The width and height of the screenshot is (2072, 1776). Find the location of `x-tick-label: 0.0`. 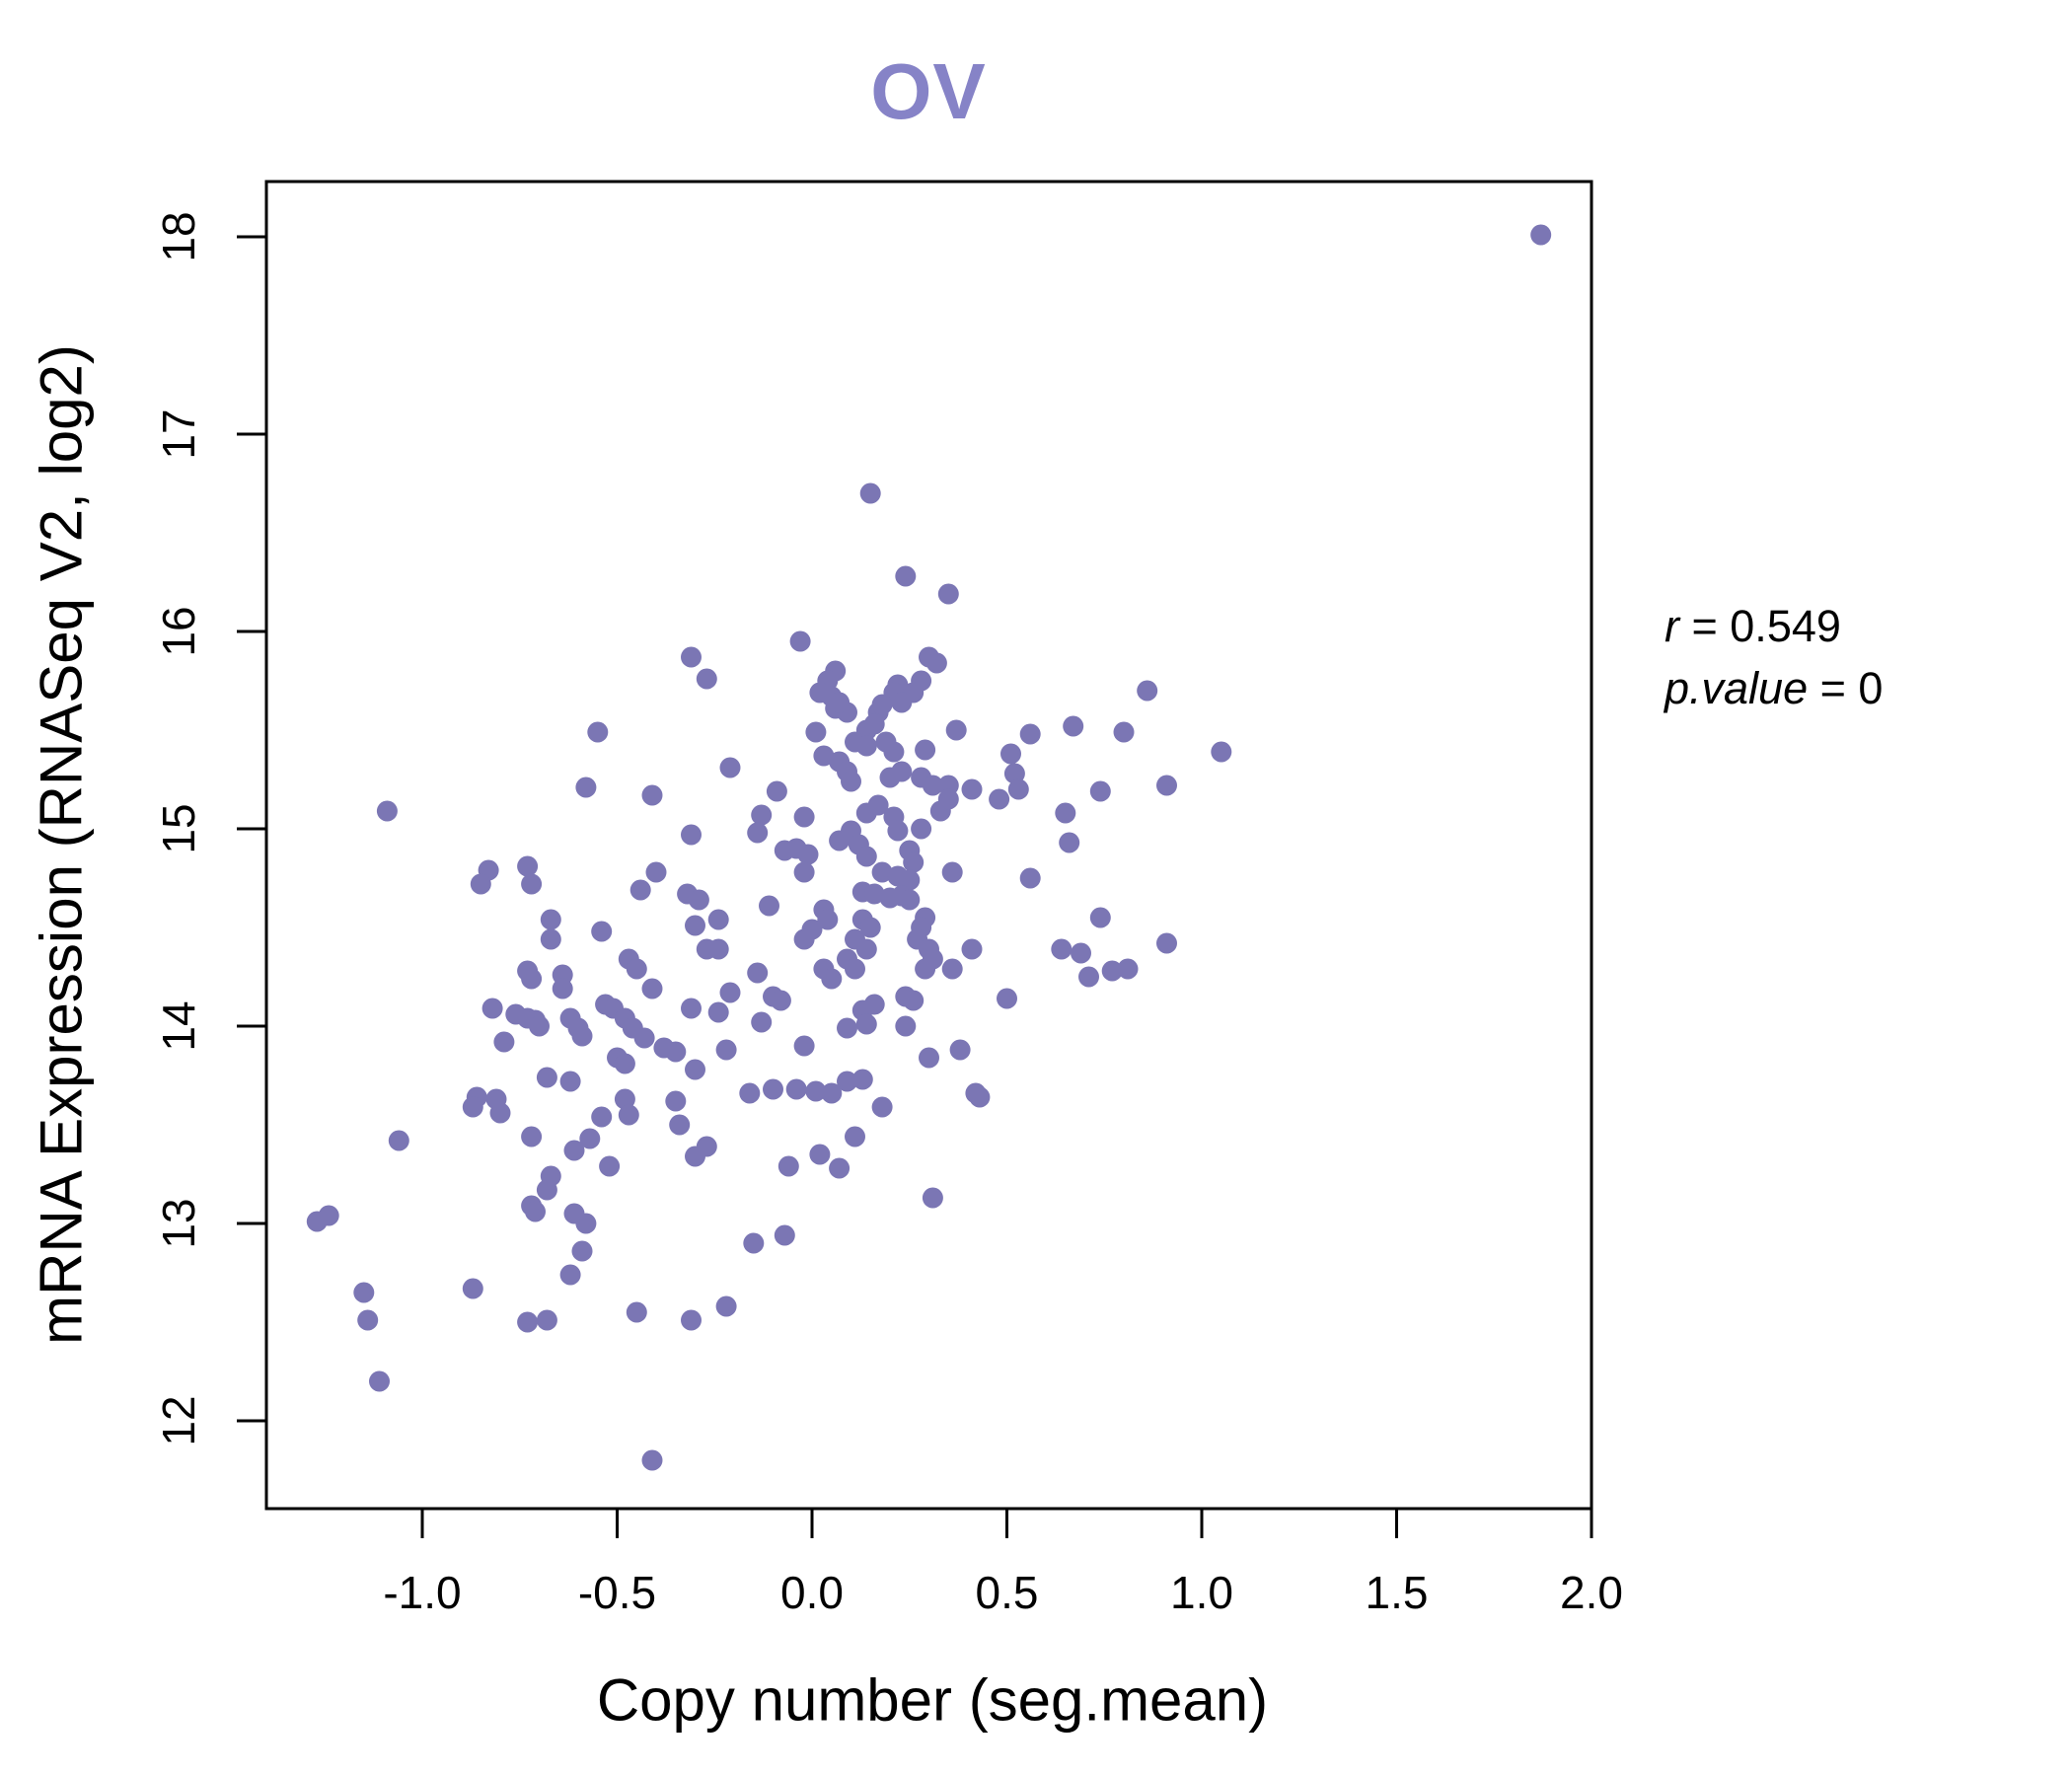

x-tick-label: 0.0 is located at coordinates (812, 1593).